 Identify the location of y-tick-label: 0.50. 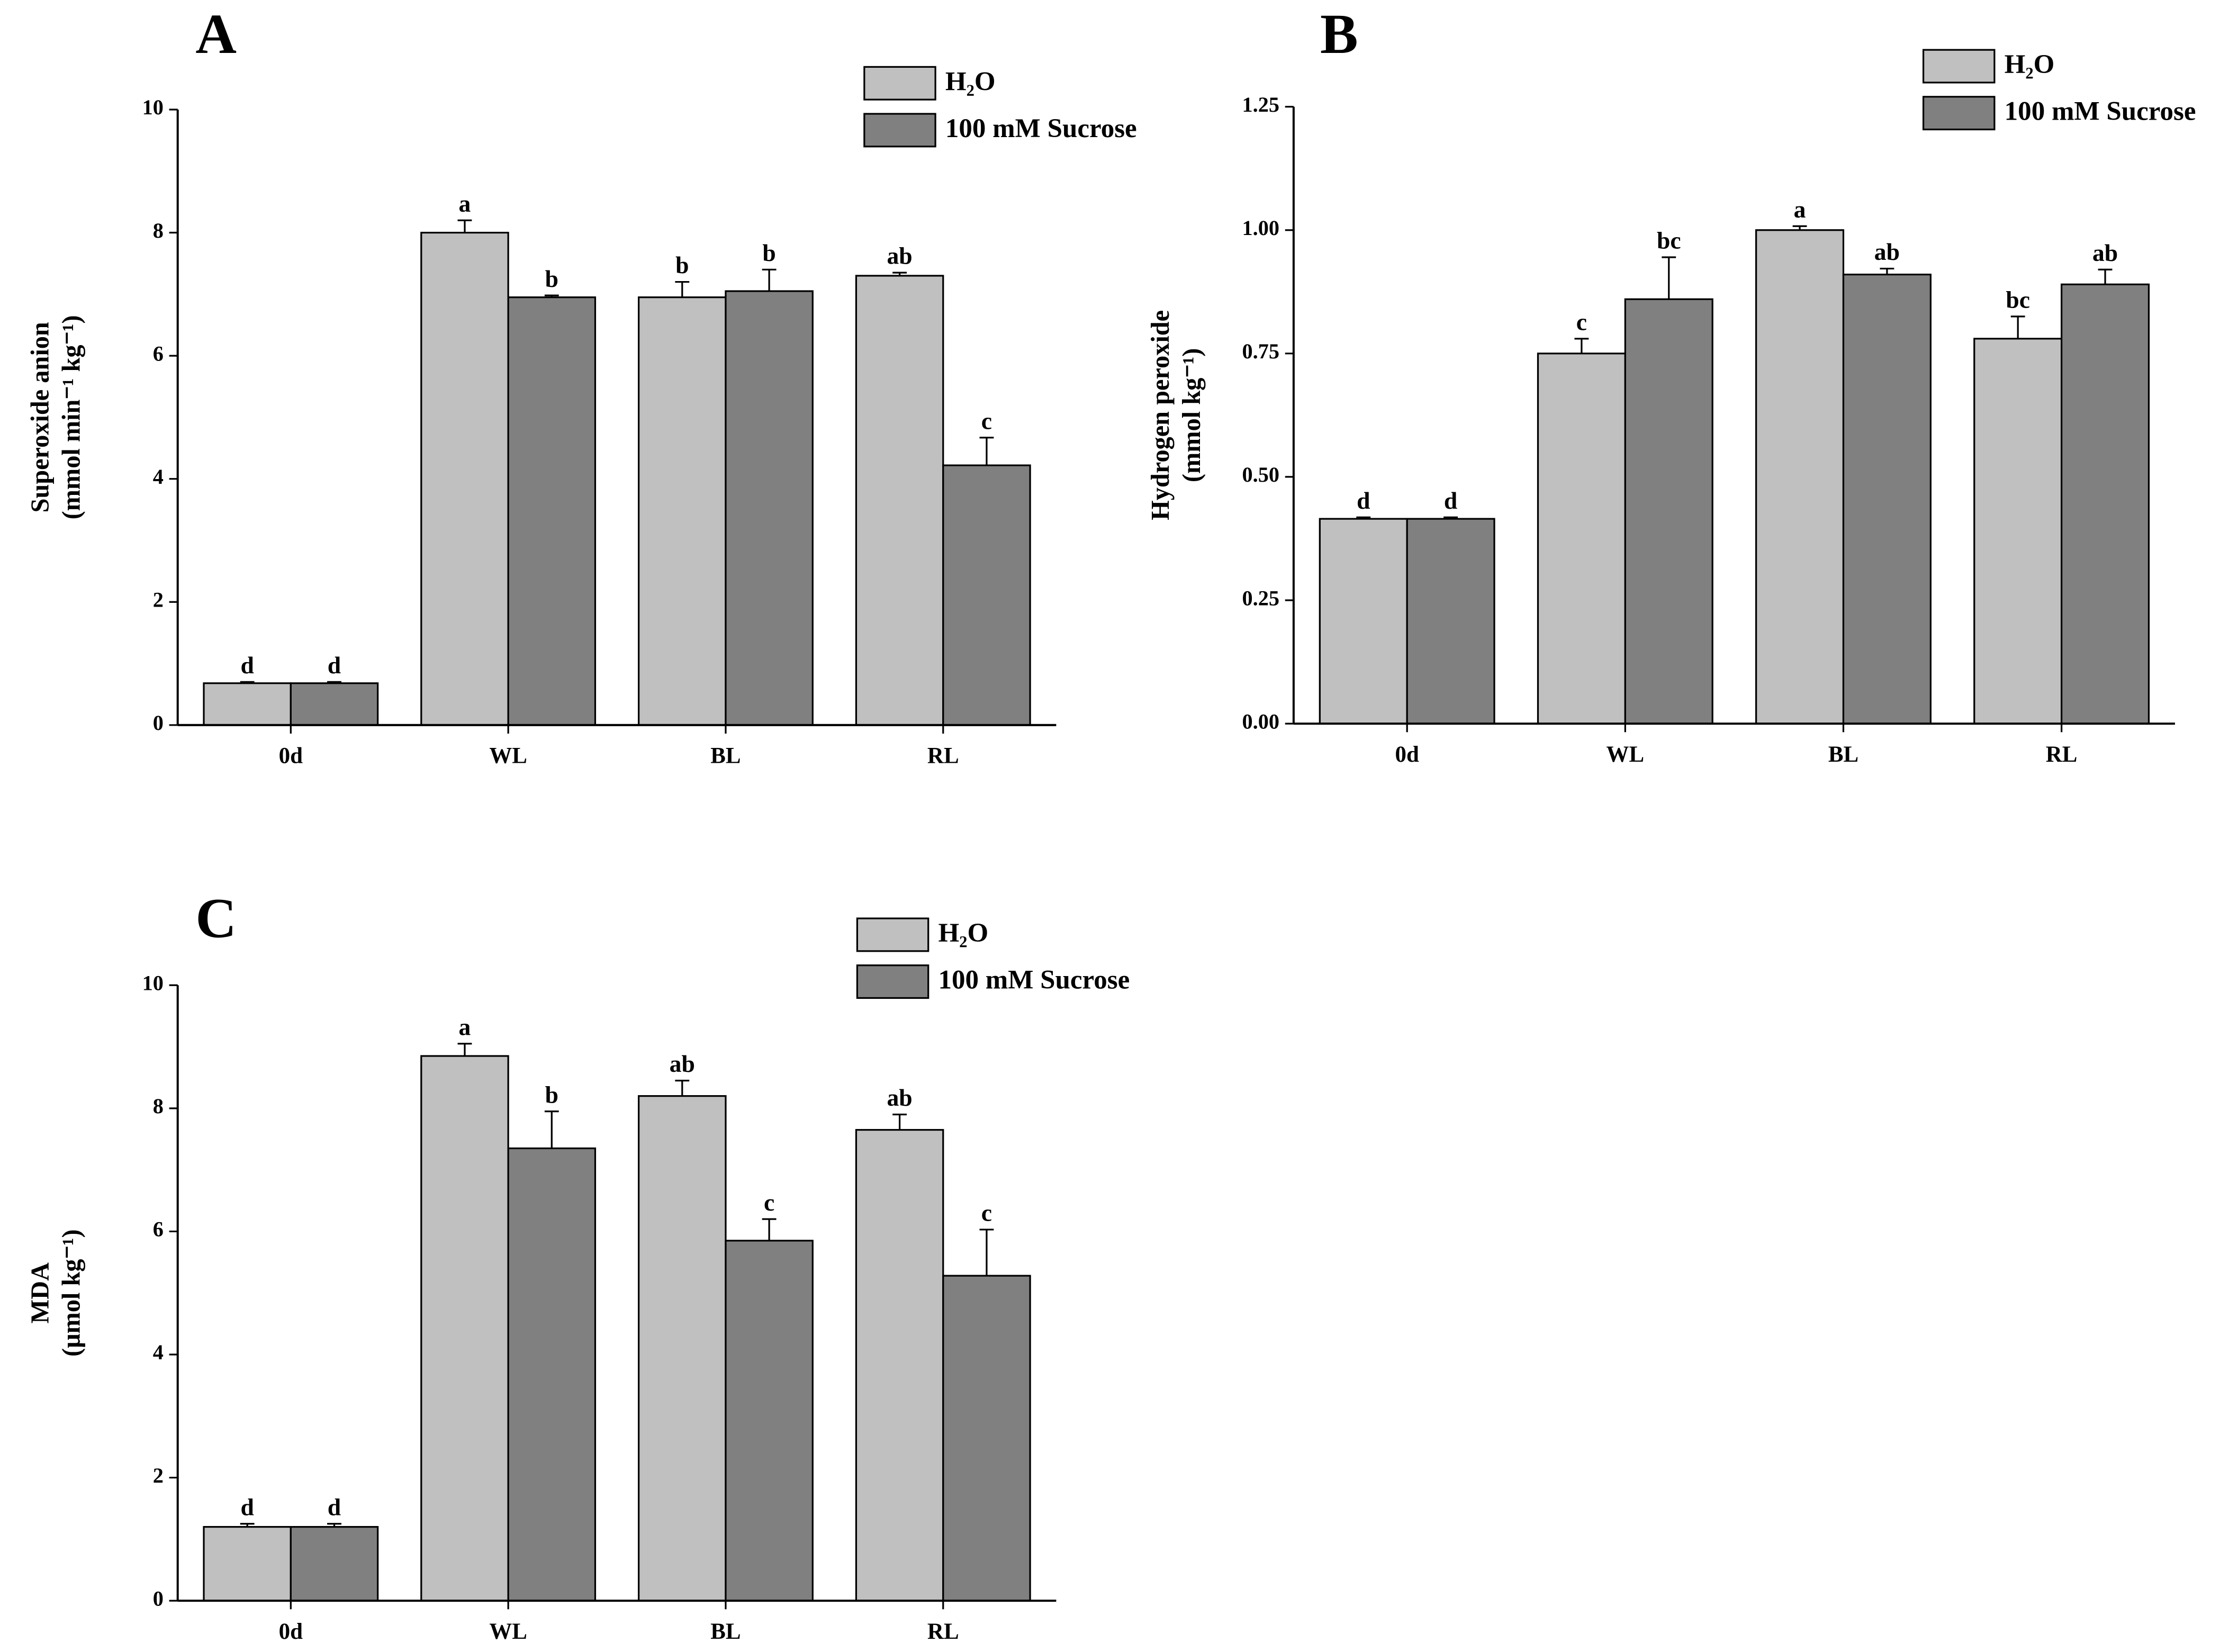
(1261, 474).